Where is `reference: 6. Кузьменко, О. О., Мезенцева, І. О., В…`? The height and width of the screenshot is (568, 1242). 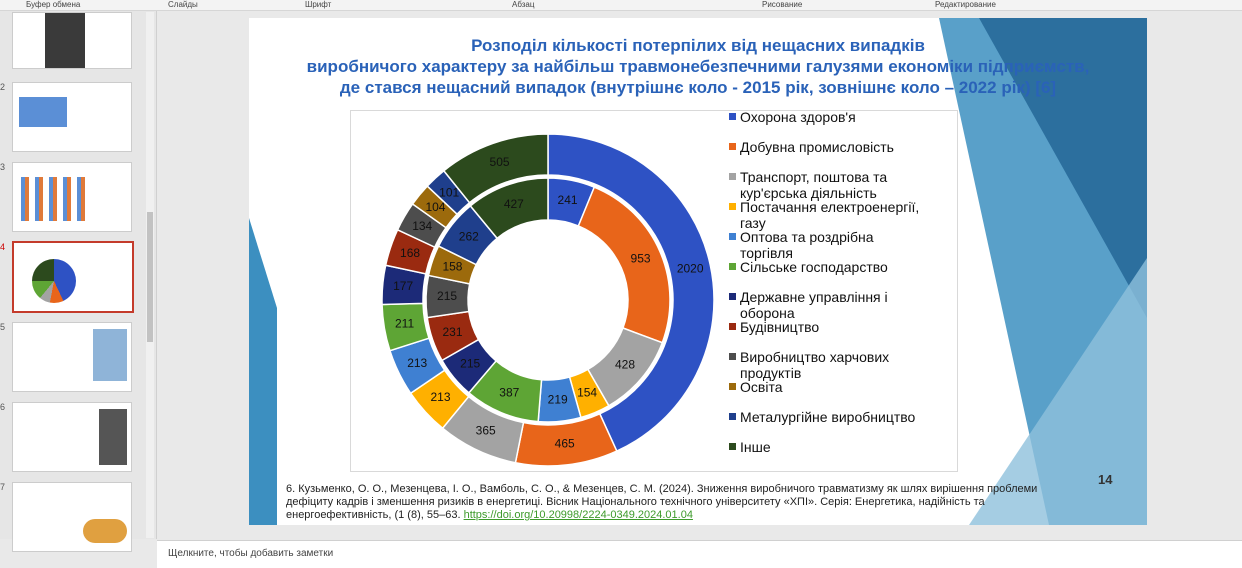
reference: 6. Кузьменко, О. О., Мезенцева, І. О., В… is located at coordinates (676, 502).